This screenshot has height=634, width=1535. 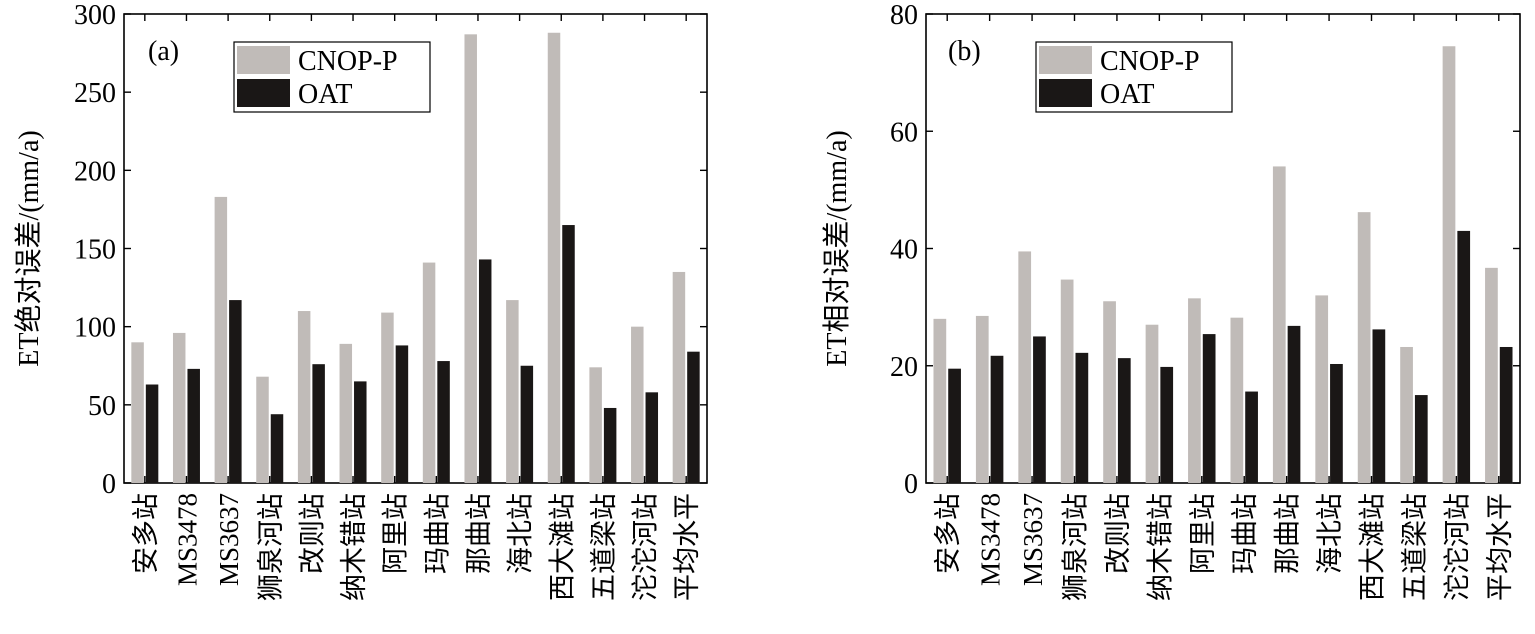 What do you see at coordinates (102, 406) in the screenshot?
I see `y-tick-label: 50` at bounding box center [102, 406].